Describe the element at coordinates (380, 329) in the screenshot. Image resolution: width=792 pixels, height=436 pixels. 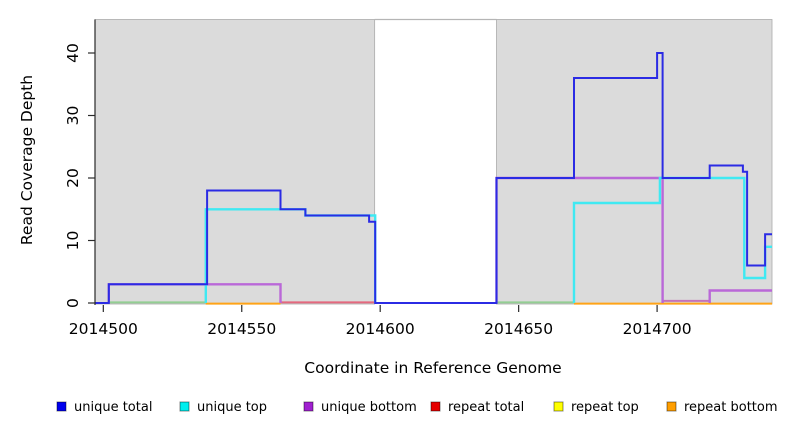
I see `x-tick-label: 2014600` at that location.